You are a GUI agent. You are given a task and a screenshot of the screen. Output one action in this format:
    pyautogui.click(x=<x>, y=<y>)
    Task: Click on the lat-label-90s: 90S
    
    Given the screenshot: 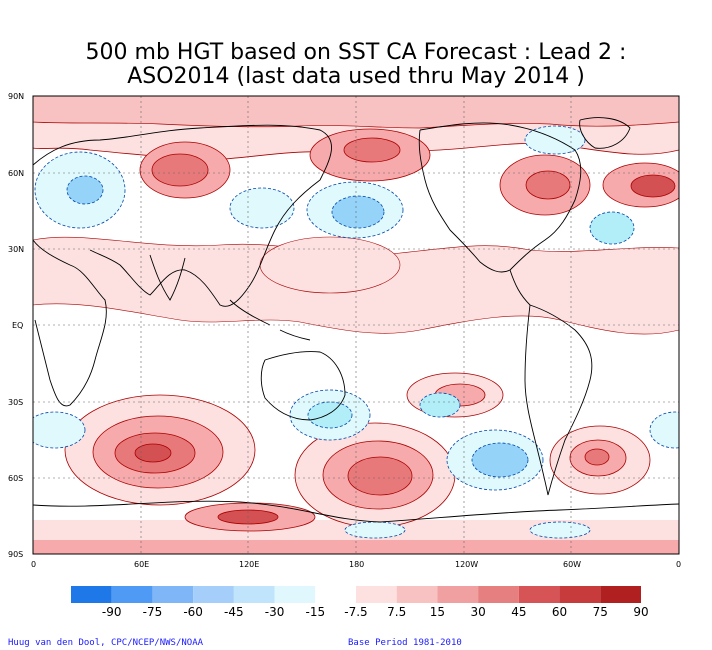 What is the action you would take?
    pyautogui.click(x=15, y=554)
    